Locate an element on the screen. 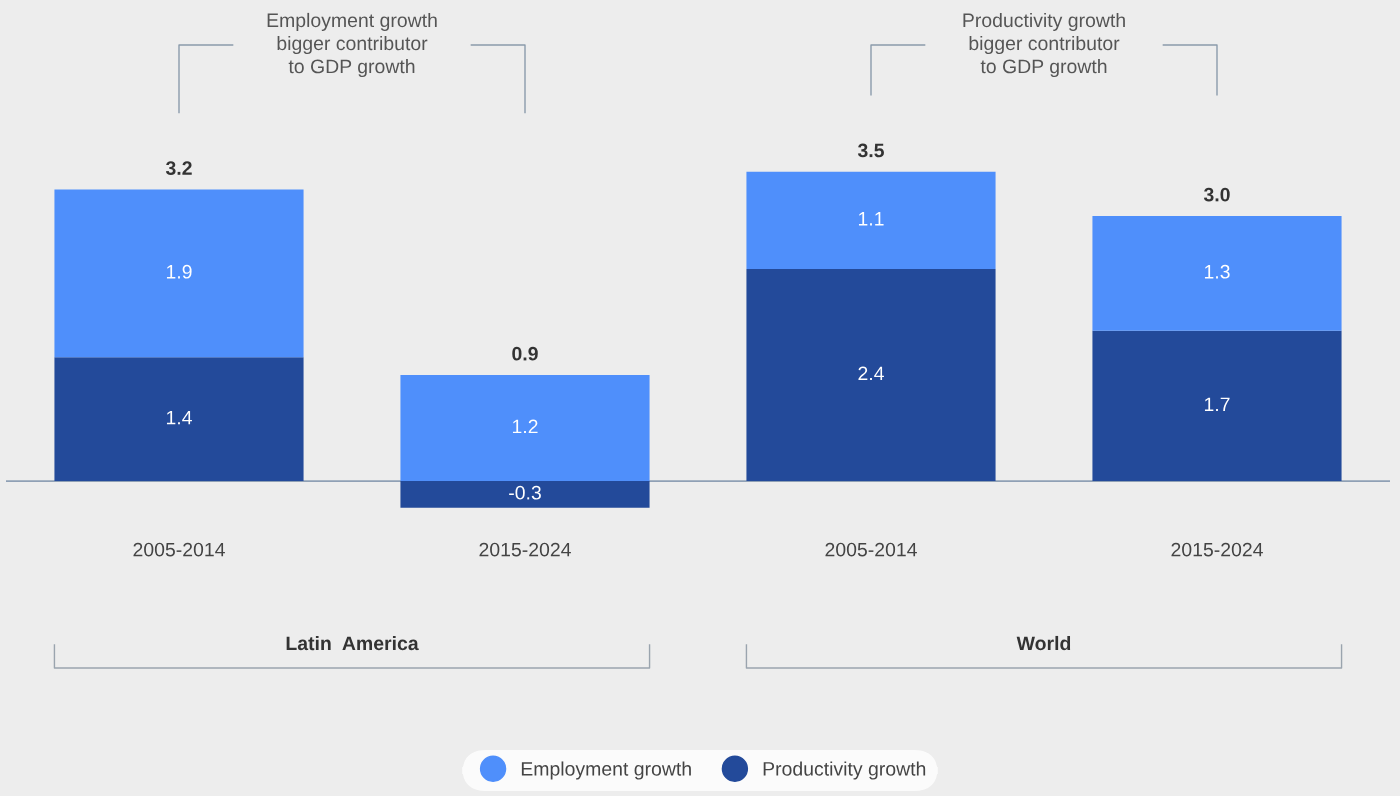 Image resolution: width=1400 pixels, height=796 pixels. data-label: 2.4 is located at coordinates (871, 373).